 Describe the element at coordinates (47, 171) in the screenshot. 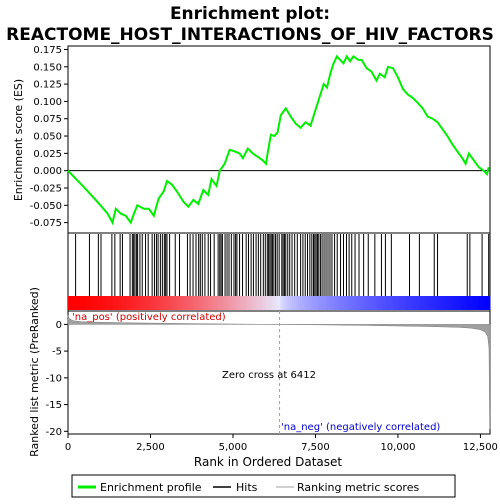

I see `es-y-tick-label: 0.000` at that location.